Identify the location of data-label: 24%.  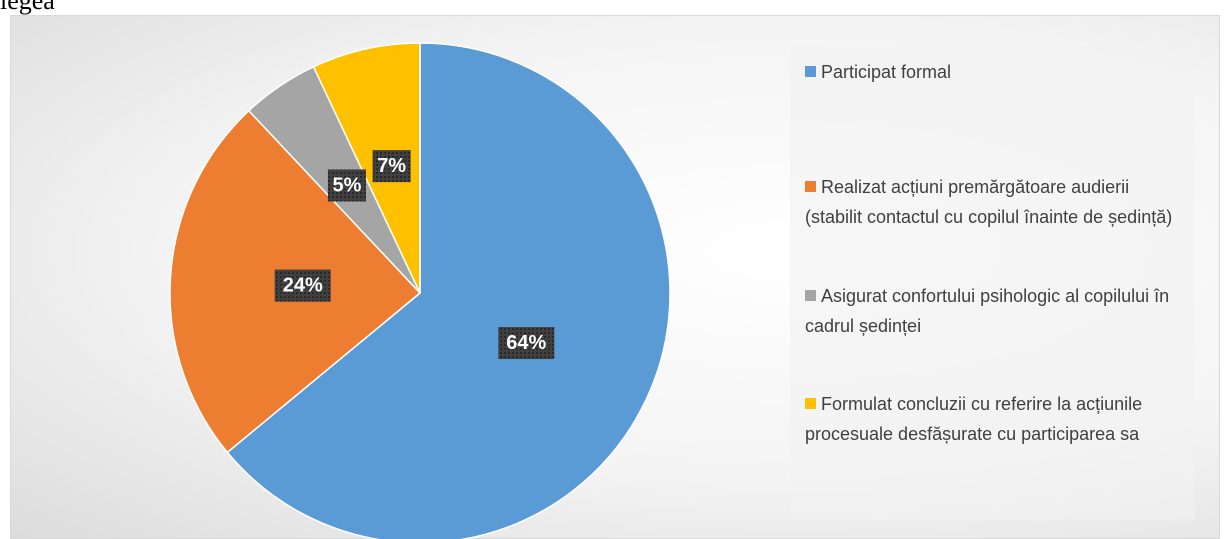
(303, 286).